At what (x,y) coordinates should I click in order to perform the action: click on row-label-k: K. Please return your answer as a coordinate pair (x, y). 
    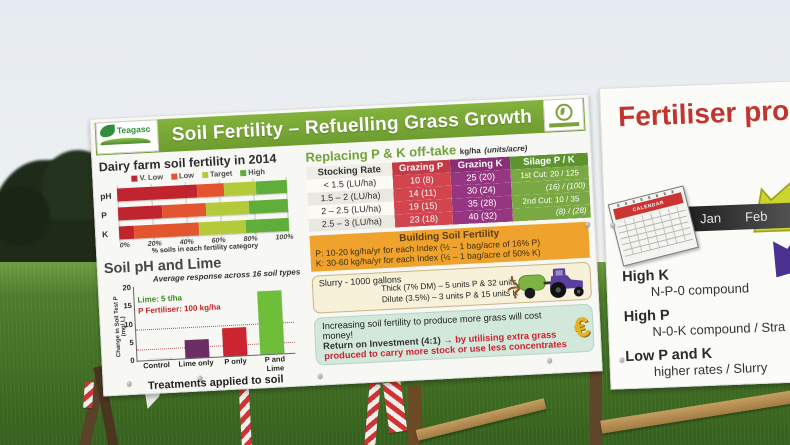
    Looking at the image, I should click on (105, 234).